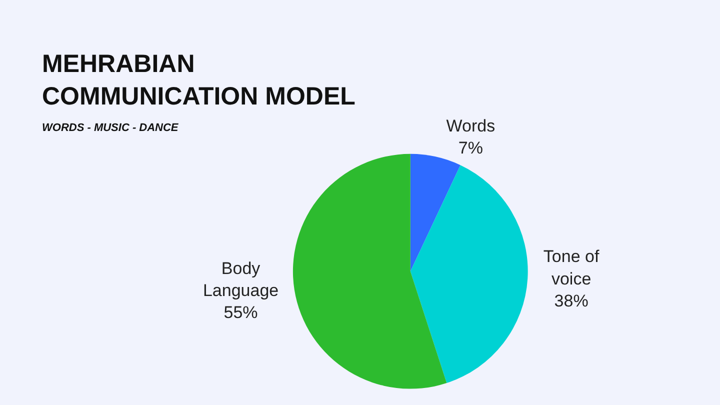 This screenshot has width=720, height=405. I want to click on slice-label: Body Language, so click(240, 279).